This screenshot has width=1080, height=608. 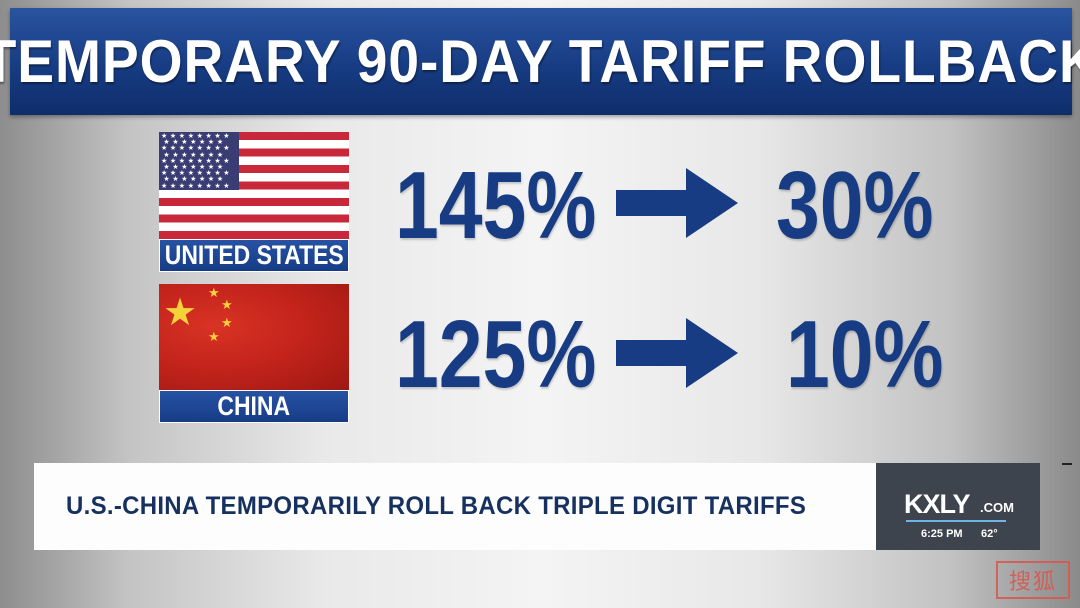 I want to click on page-title: TEMPORARY 90-DAY TARIFF ROLLBACK, so click(x=540, y=61).